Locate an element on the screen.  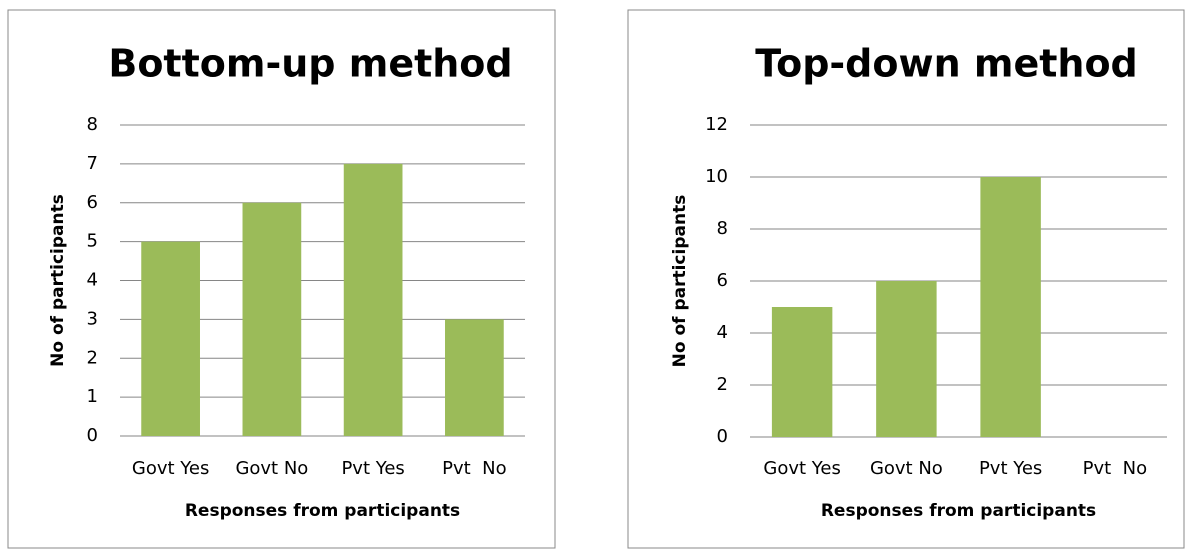
y-tick-label: 3 is located at coordinates (92, 318).